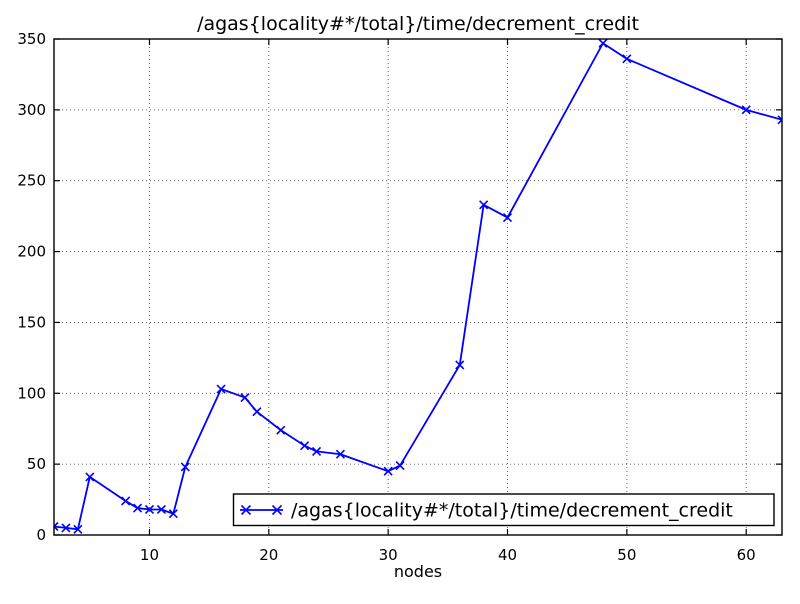 This screenshot has width=800, height=604. Describe the element at coordinates (746, 555) in the screenshot. I see `x-tick-label: 60` at that location.